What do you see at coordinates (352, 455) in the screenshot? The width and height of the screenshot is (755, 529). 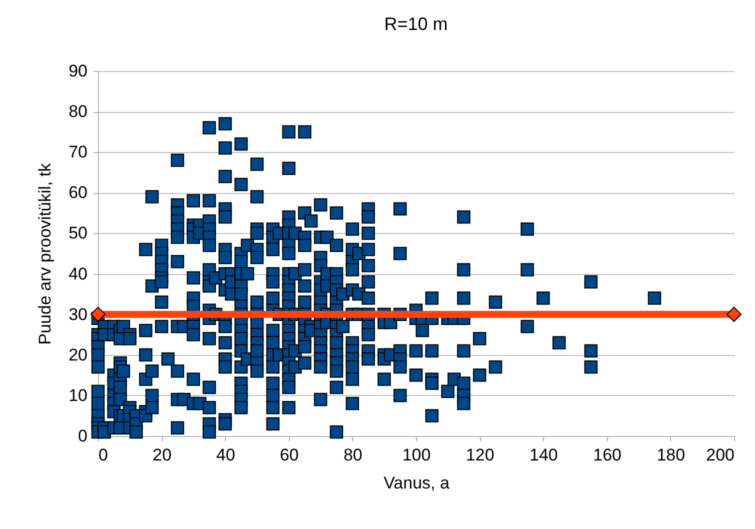 I see `x-tick-label: 80` at bounding box center [352, 455].